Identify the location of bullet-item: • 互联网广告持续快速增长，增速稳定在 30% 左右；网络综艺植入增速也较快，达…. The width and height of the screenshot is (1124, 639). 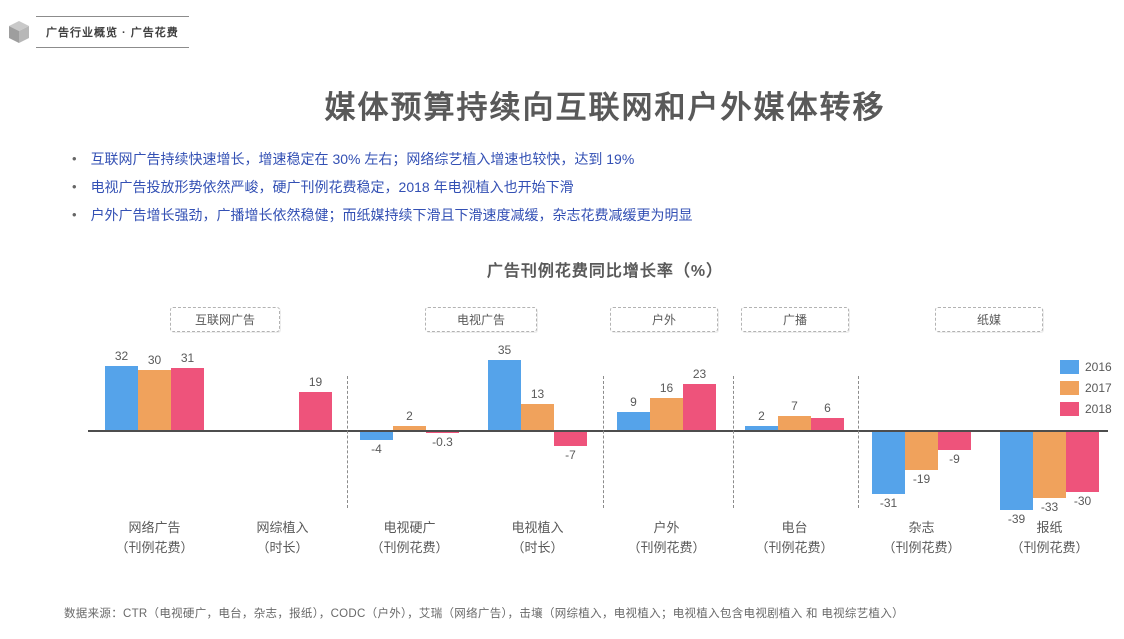
(583, 159).